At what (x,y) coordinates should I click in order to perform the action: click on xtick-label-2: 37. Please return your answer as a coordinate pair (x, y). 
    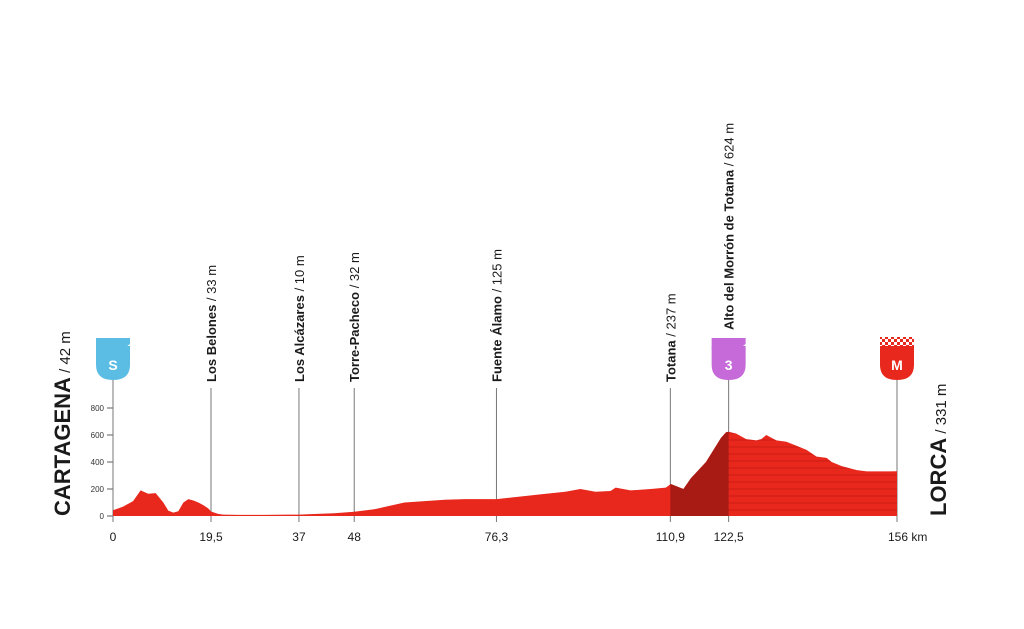
    Looking at the image, I should click on (299, 537).